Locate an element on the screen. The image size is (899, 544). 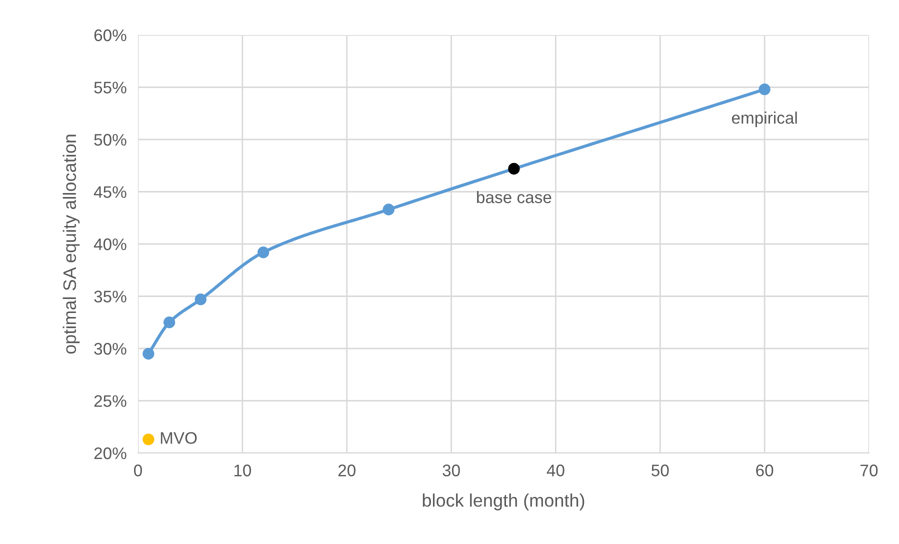
series-label: MVO is located at coordinates (178, 438).